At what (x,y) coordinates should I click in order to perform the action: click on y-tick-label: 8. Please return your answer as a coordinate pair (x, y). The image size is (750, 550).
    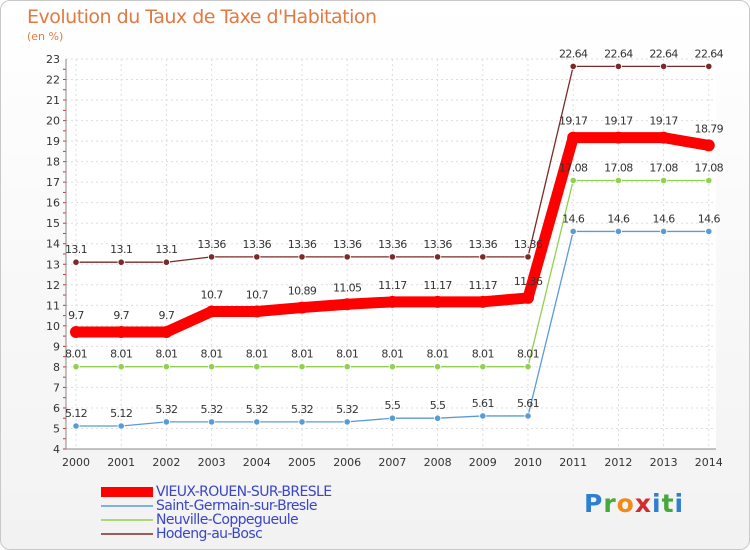
    Looking at the image, I should click on (56, 367).